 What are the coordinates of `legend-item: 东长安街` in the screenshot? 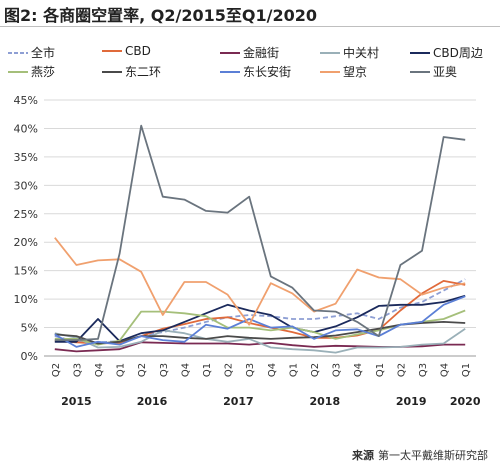 It's located at (255, 71).